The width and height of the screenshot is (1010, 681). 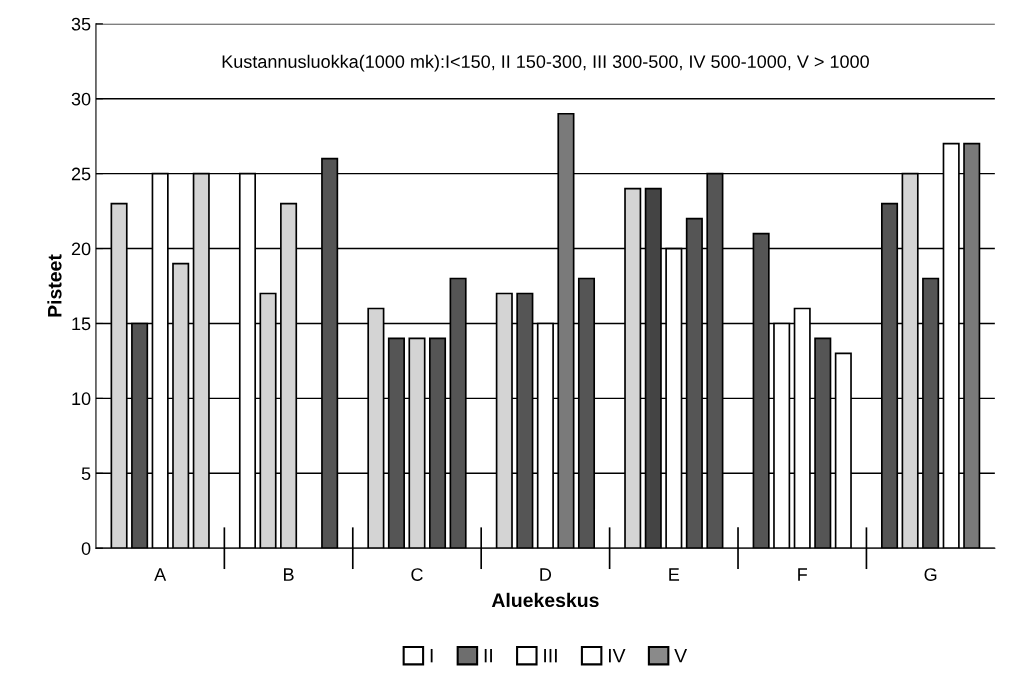 I want to click on annotation: Kustannusluokka(1000 mk):I<150, II 150-300, III 300-500, IV 500-1000, V > 1000, so click(x=545, y=63).